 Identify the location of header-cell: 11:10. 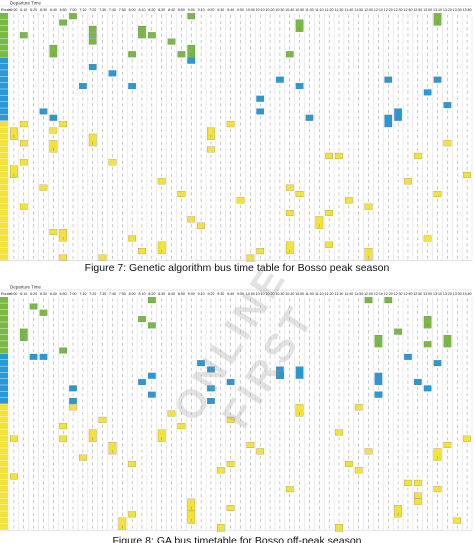
(319, 294).